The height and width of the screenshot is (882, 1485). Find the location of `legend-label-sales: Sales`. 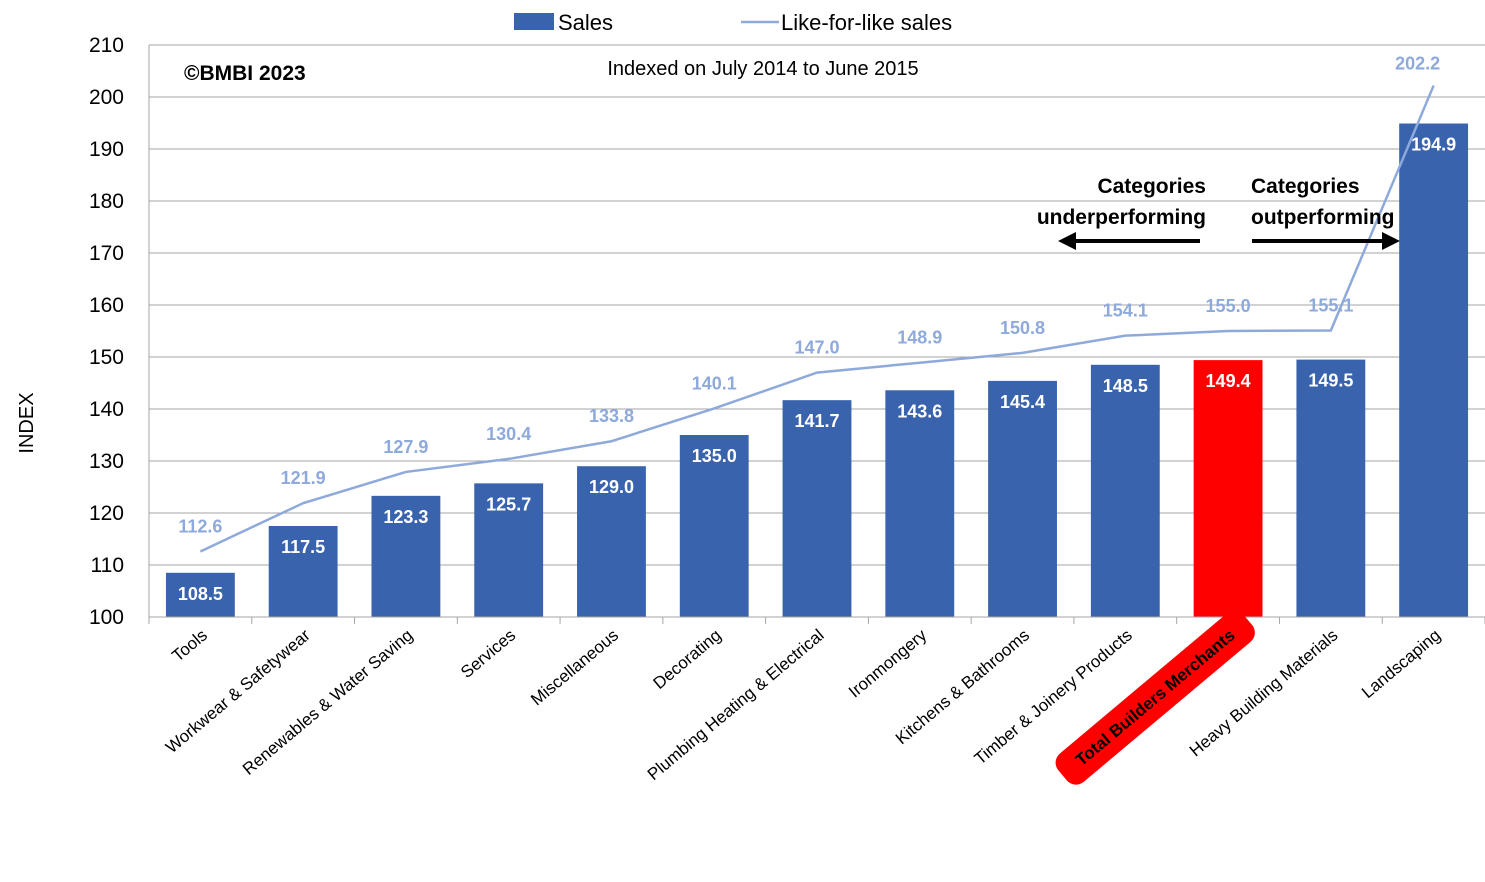

legend-label-sales: Sales is located at coordinates (585, 22).